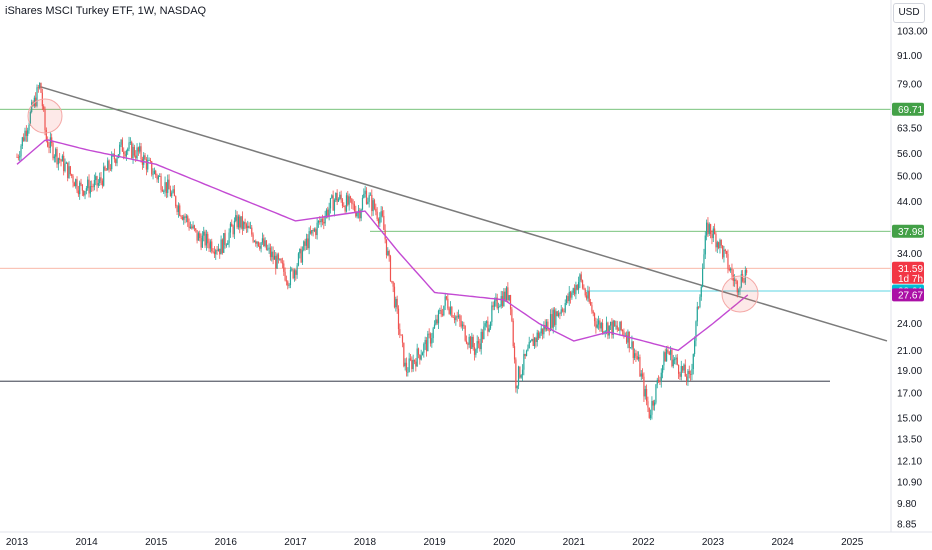 The height and width of the screenshot is (550, 932). Describe the element at coordinates (156, 542) in the screenshot. I see `time-tick-label: 2015` at that location.